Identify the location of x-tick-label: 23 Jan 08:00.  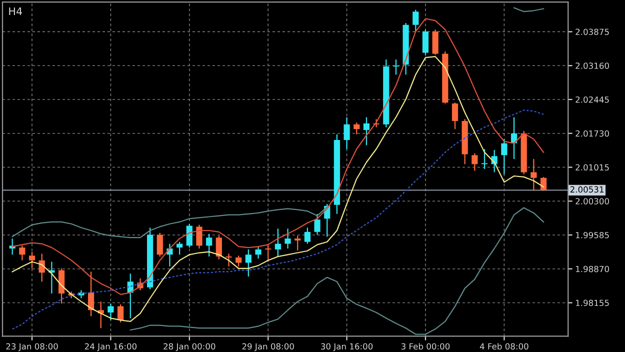
(32, 347).